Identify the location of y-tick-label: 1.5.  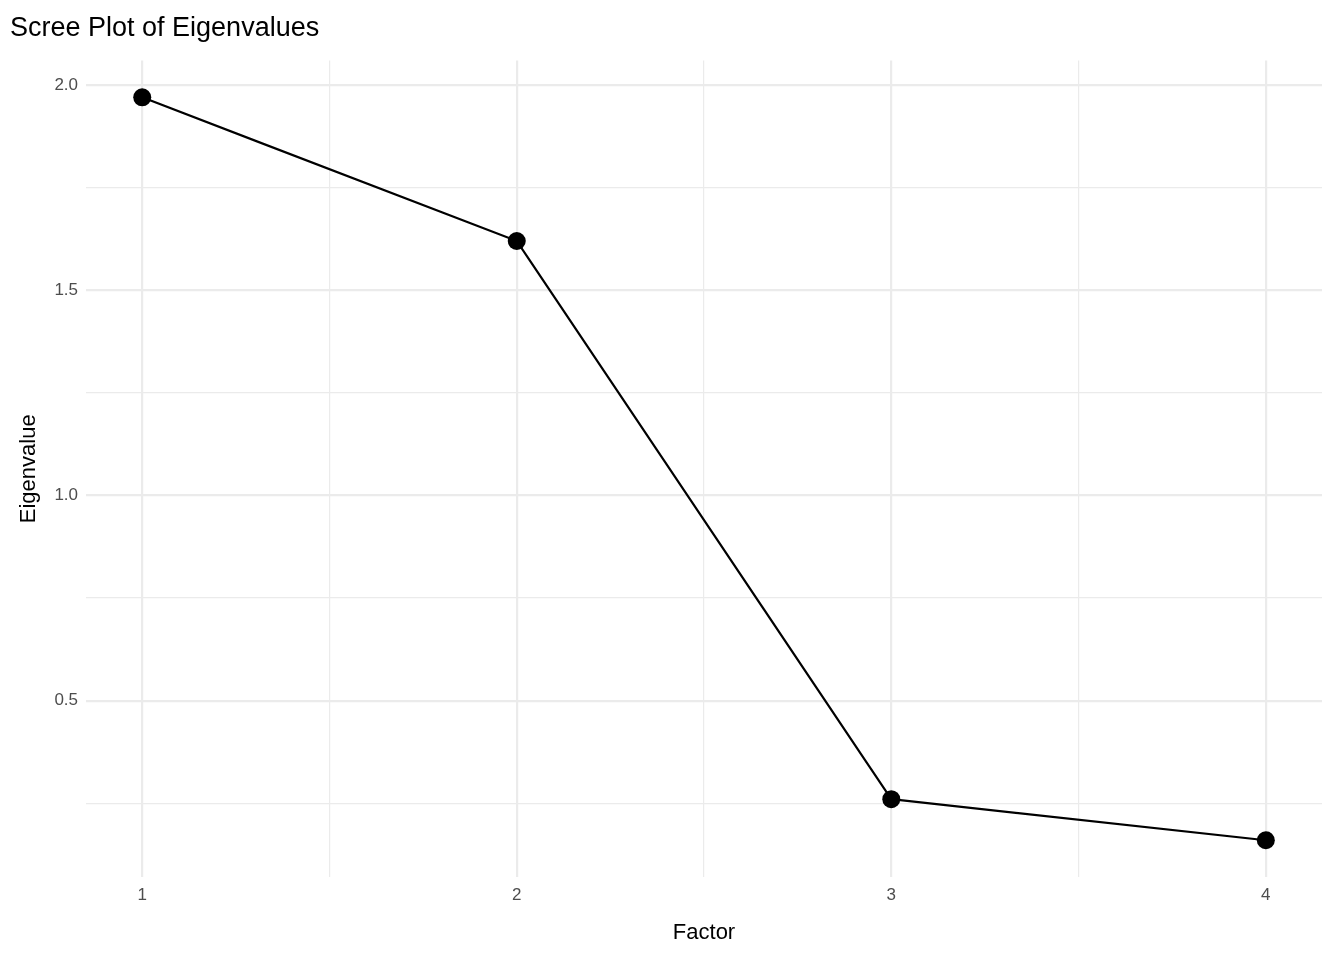
(66, 289).